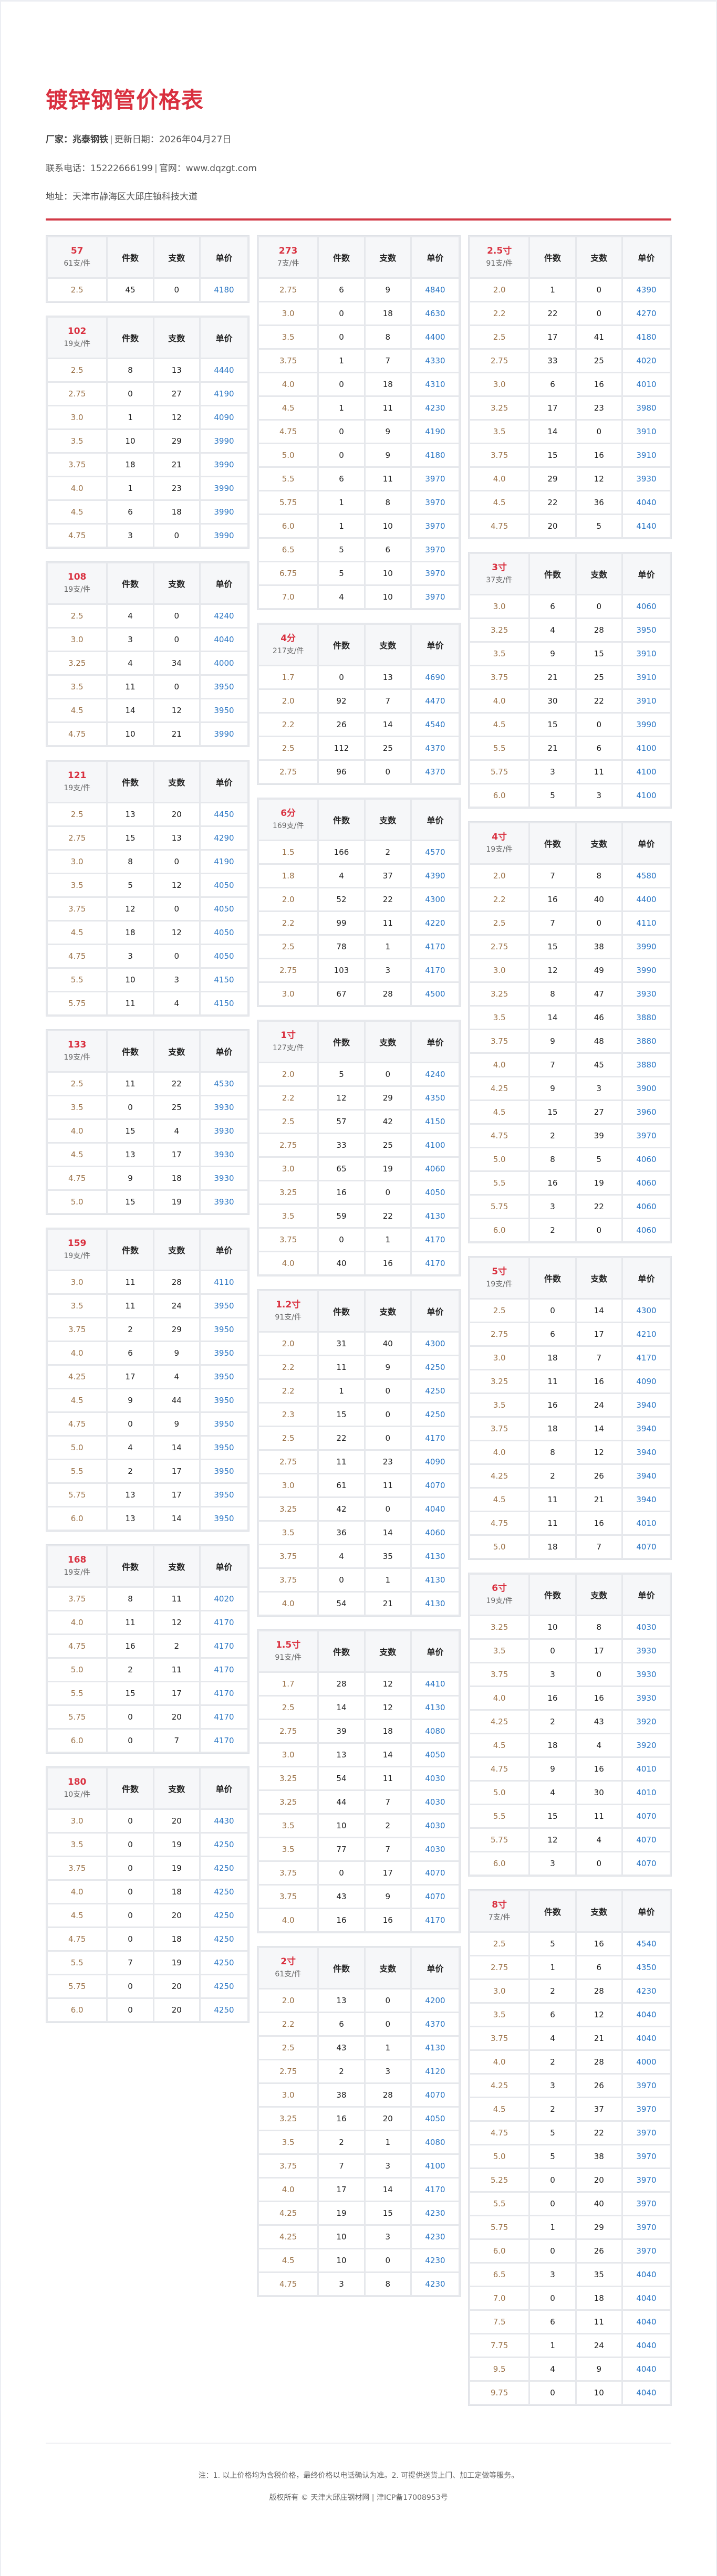 This screenshot has height=2576, width=717. I want to click on price-cell: 3880, so click(646, 1041).